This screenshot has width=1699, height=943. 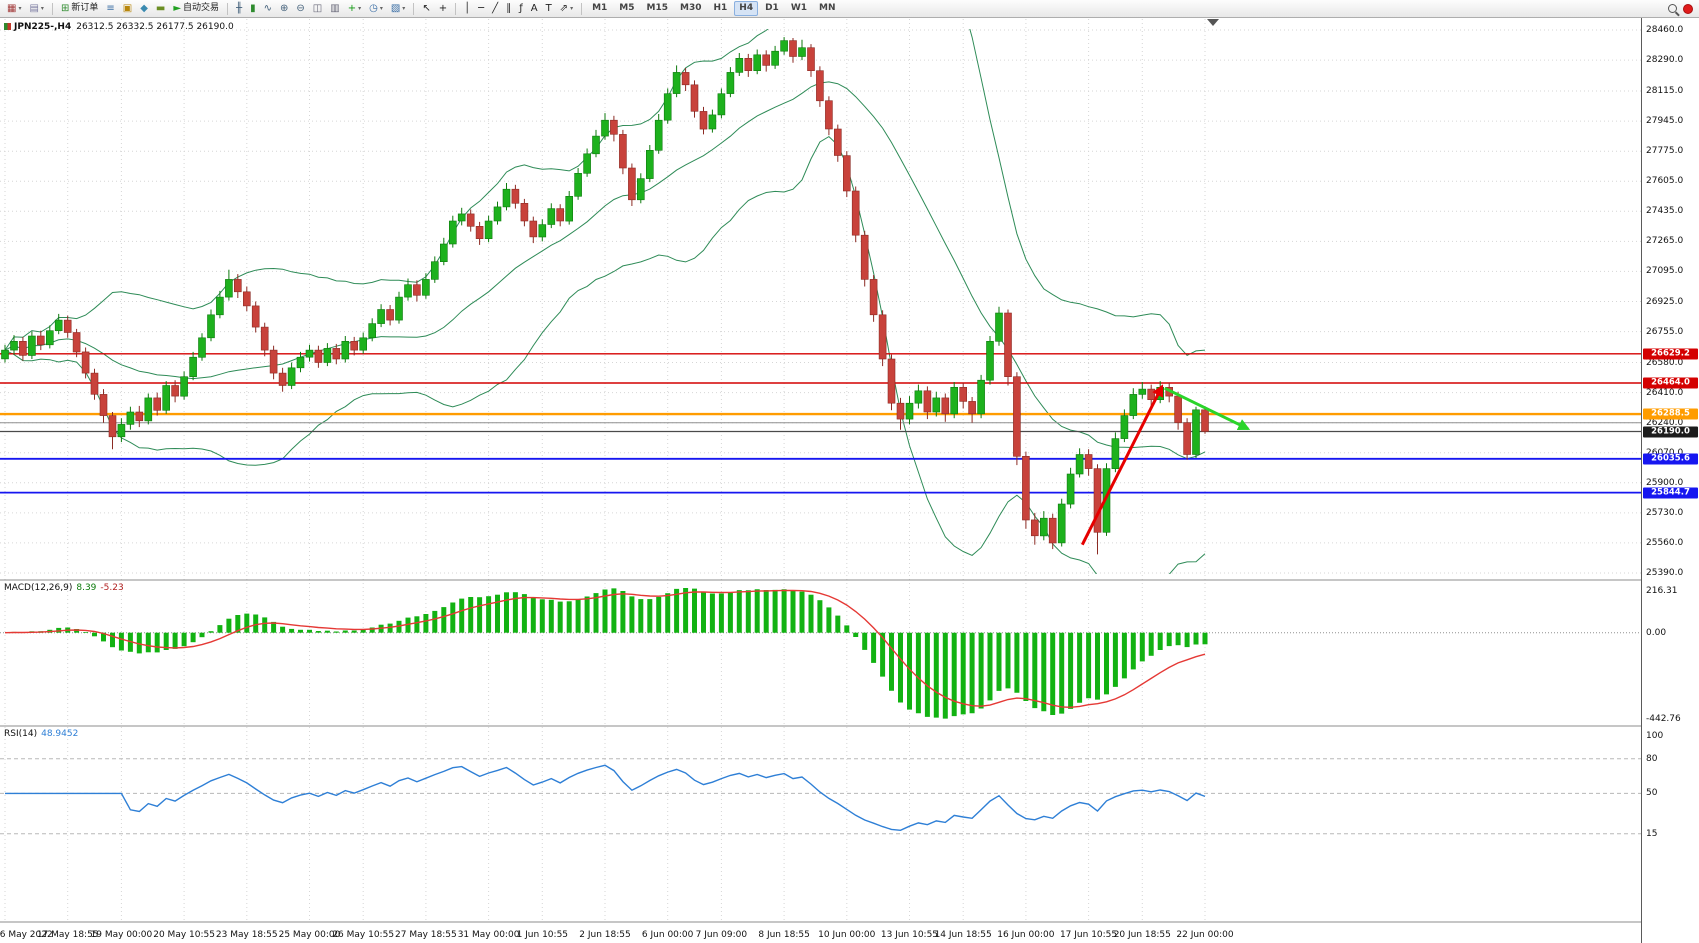 What do you see at coordinates (398, 8) in the screenshot?
I see `templates-icon: ▧ ▾` at bounding box center [398, 8].